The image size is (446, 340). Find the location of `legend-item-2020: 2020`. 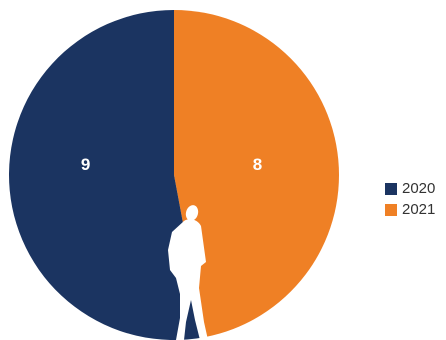

legend-item-2020: 2020 is located at coordinates (410, 188).